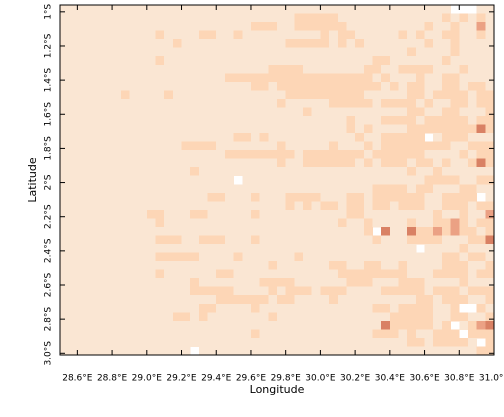  Describe the element at coordinates (32, 180) in the screenshot. I see `y-axis-label: Latitude` at that location.